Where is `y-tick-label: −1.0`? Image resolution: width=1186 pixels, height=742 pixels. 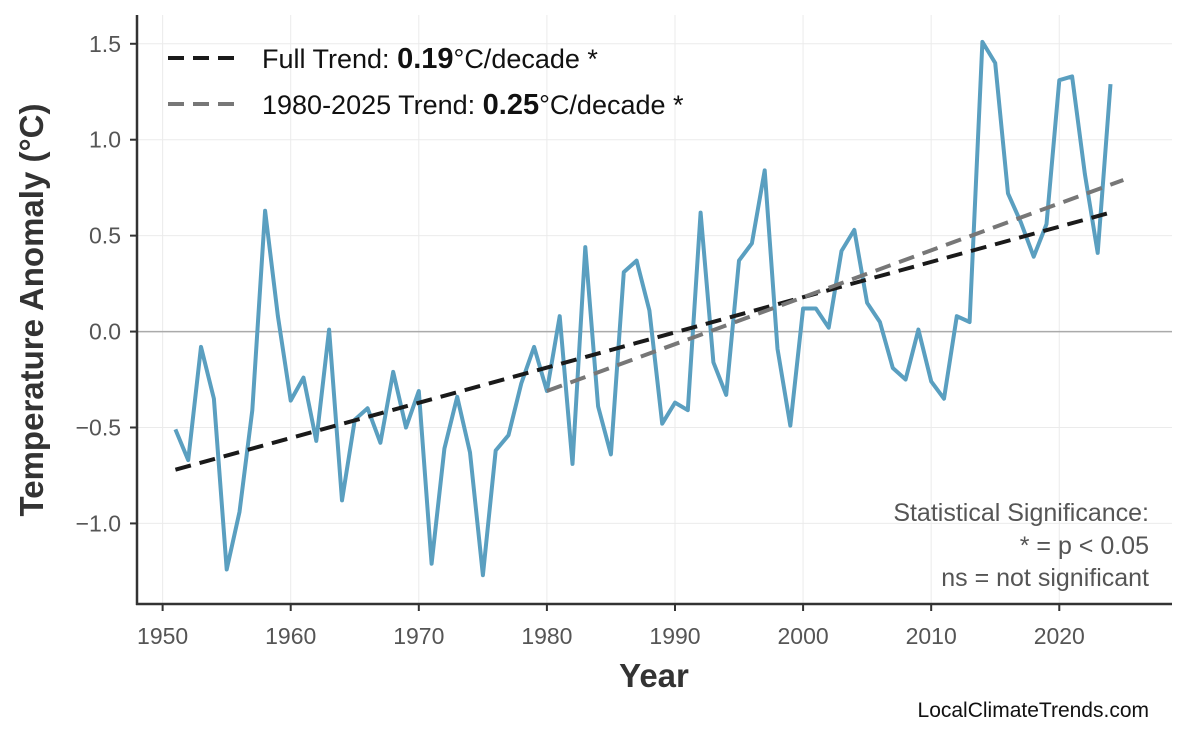 y-tick-label: −1.0 is located at coordinates (98, 523).